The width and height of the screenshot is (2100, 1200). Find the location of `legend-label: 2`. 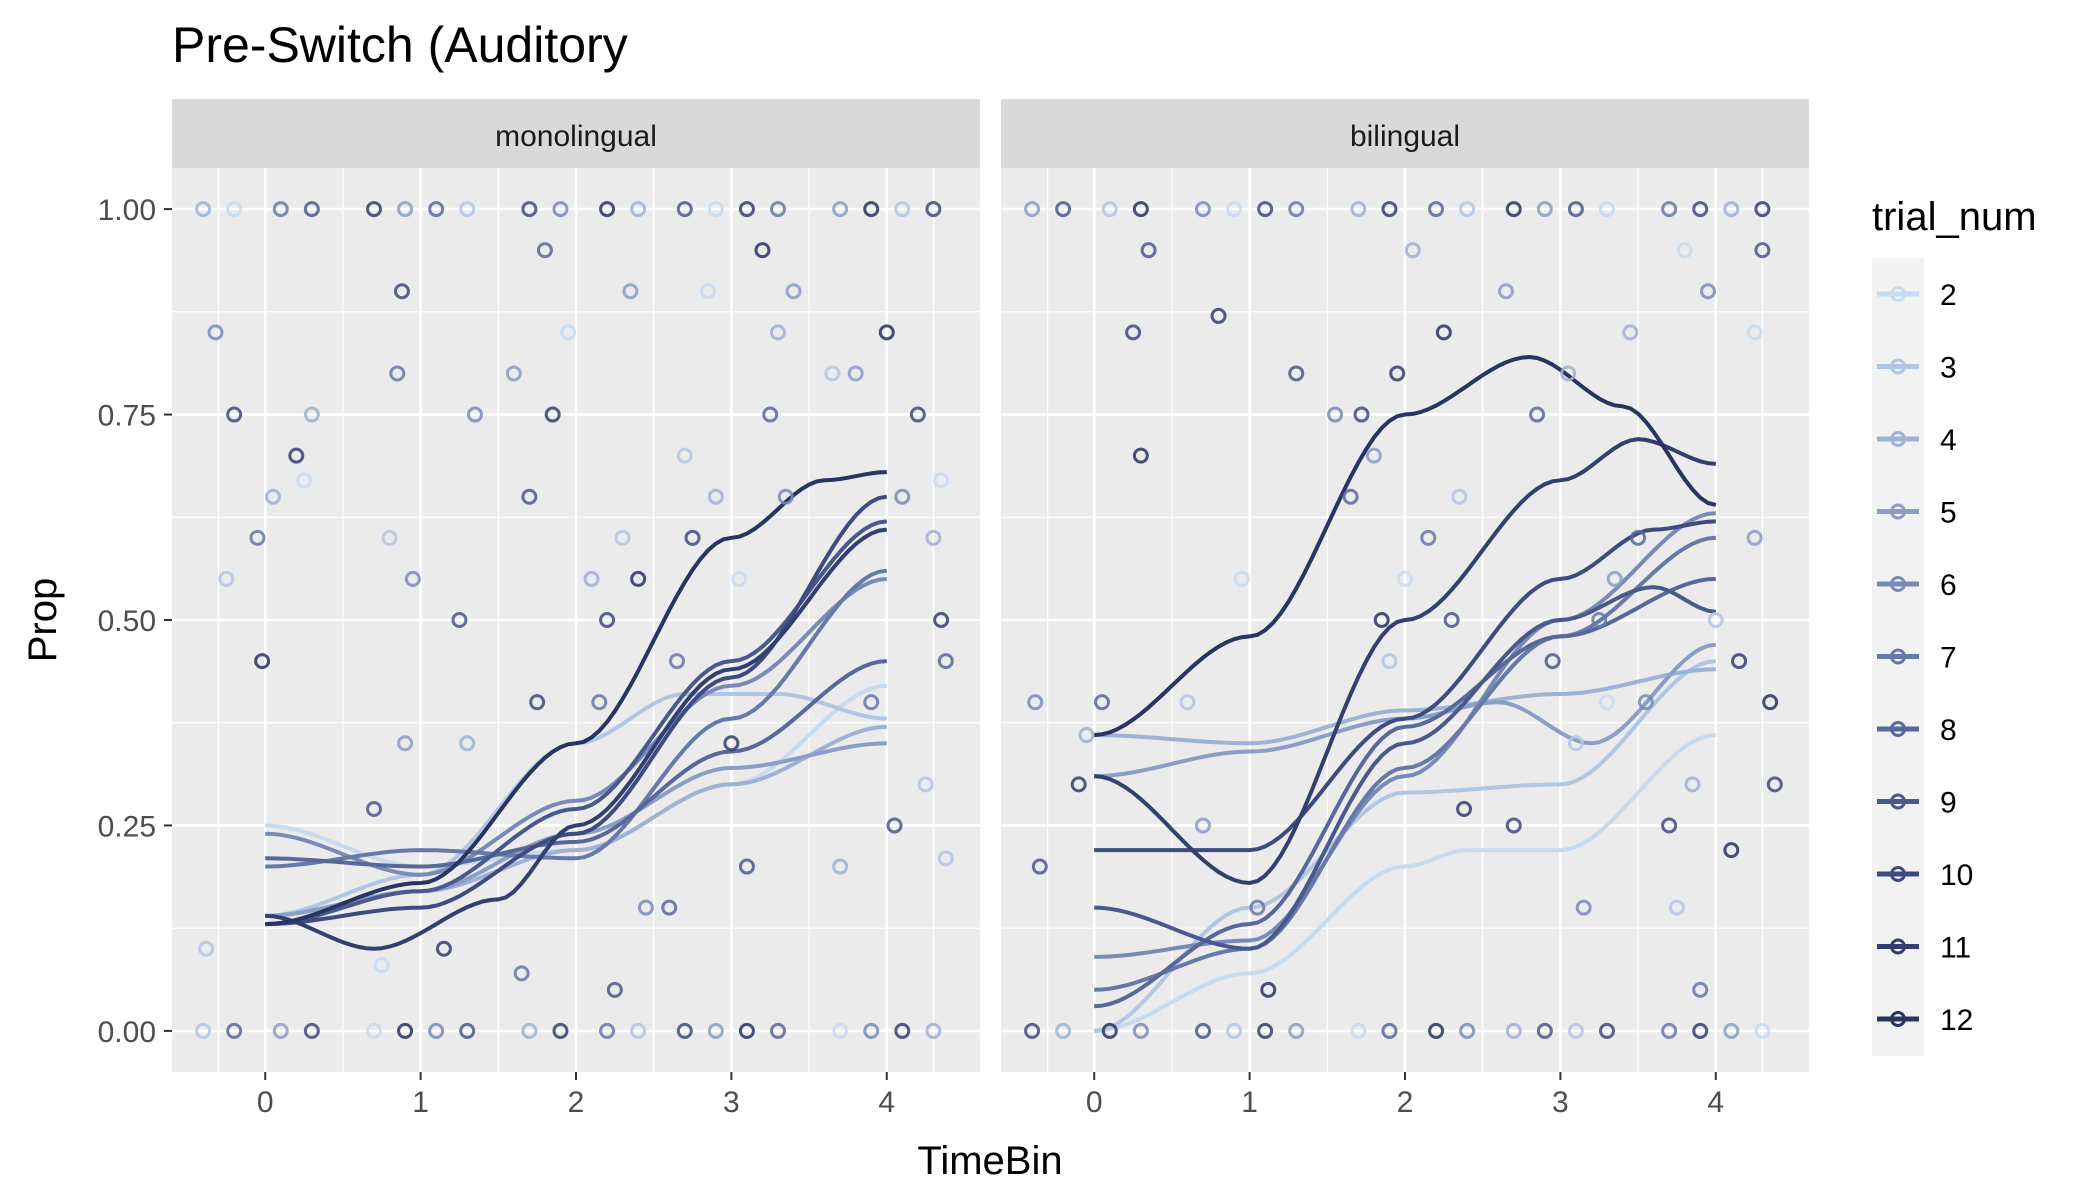

legend-label: 2 is located at coordinates (1948, 295).